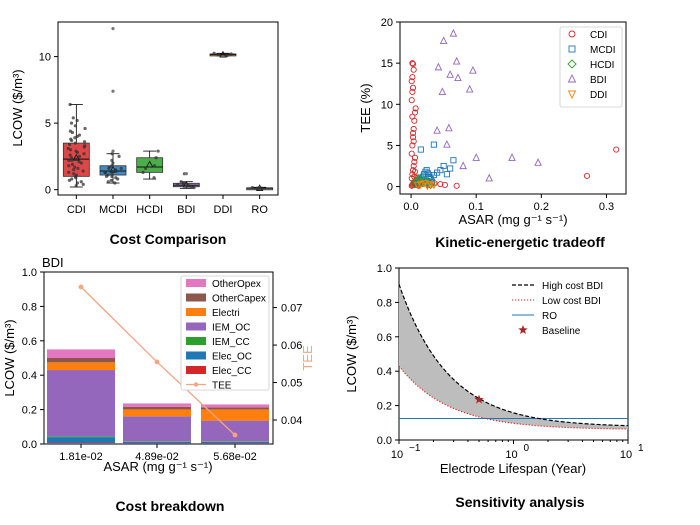 Image resolution: width=700 pixels, height=525 pixels. Describe the element at coordinates (29, 376) in the screenshot. I see `cost-breakdown-y-tick-label: 0.4` at that location.